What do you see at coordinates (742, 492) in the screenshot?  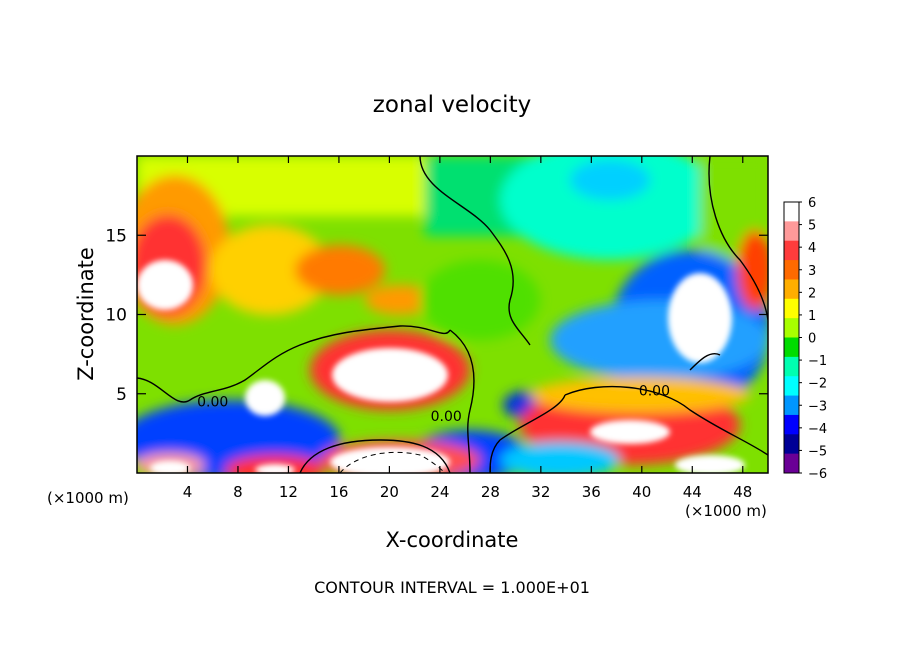 I see `x-tick-label: 48` at bounding box center [742, 492].